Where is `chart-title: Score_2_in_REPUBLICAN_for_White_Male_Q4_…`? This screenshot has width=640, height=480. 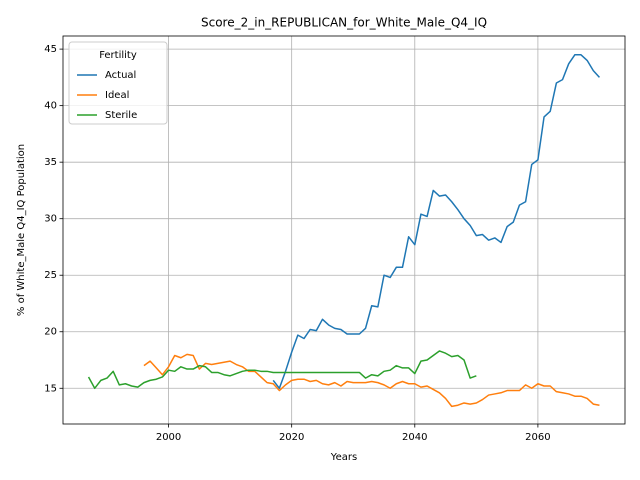
chart-title: Score_2_in_REPUBLICAN_for_White_Male_Q4_… is located at coordinates (344, 23).